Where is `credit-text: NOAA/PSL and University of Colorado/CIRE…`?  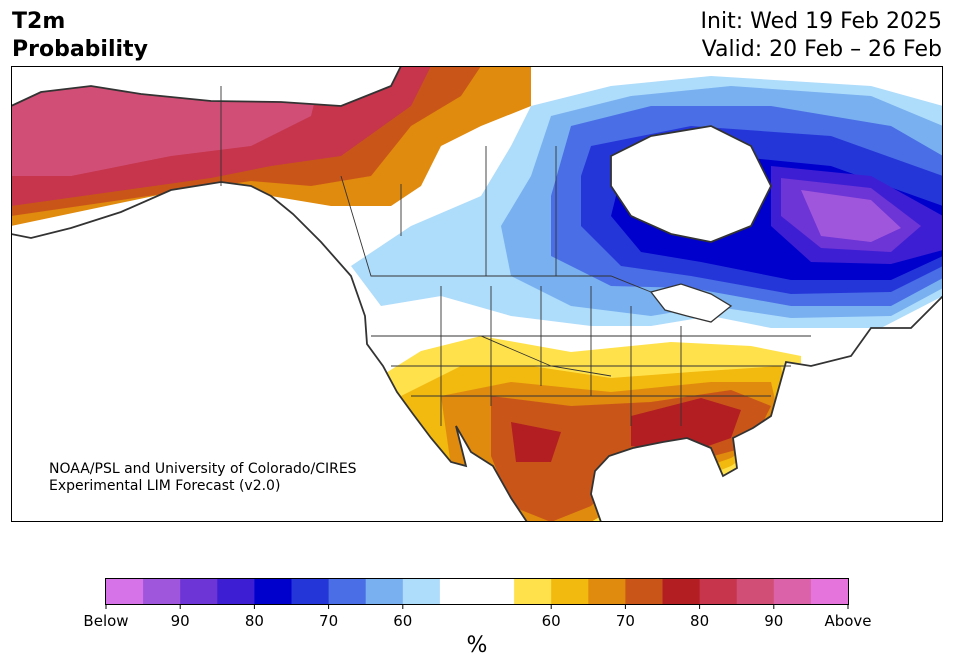
credit-text: NOAA/PSL and University of Colorado/CIRE… is located at coordinates (203, 478).